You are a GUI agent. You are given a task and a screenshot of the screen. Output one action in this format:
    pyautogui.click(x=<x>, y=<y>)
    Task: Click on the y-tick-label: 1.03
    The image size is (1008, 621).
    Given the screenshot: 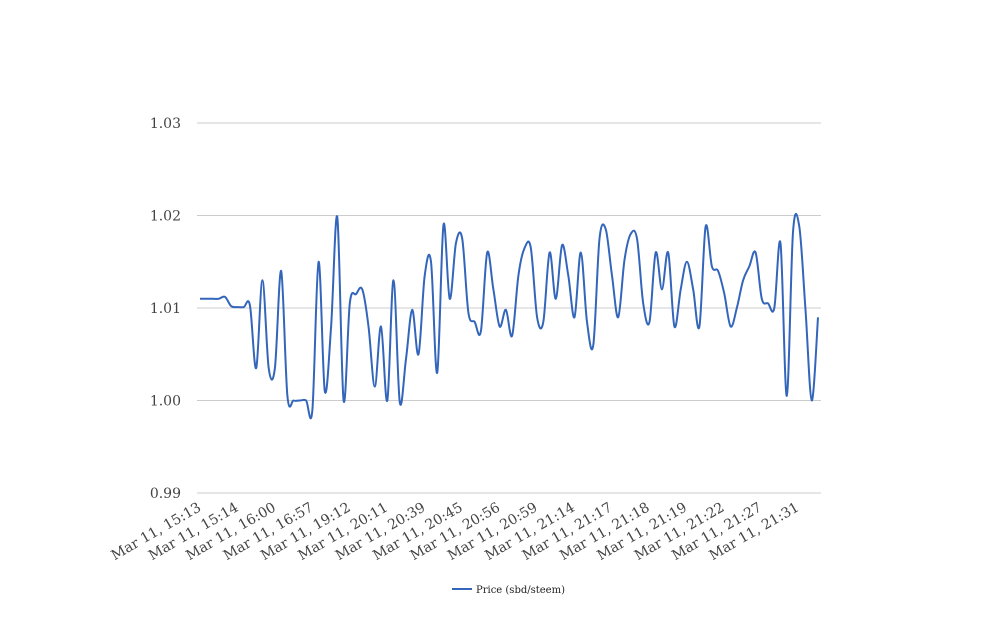 What is the action you would take?
    pyautogui.click(x=165, y=124)
    